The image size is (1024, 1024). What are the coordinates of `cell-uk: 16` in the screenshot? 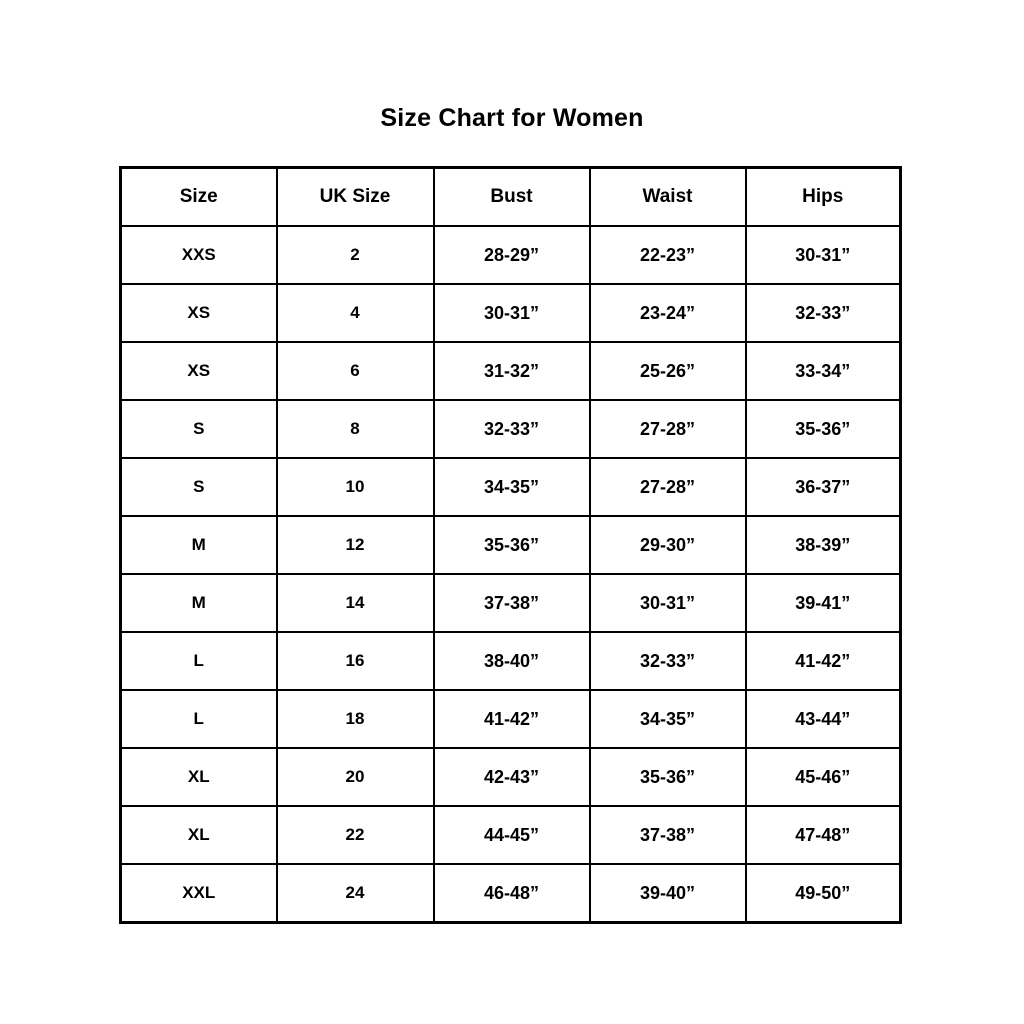 It's located at (355, 661).